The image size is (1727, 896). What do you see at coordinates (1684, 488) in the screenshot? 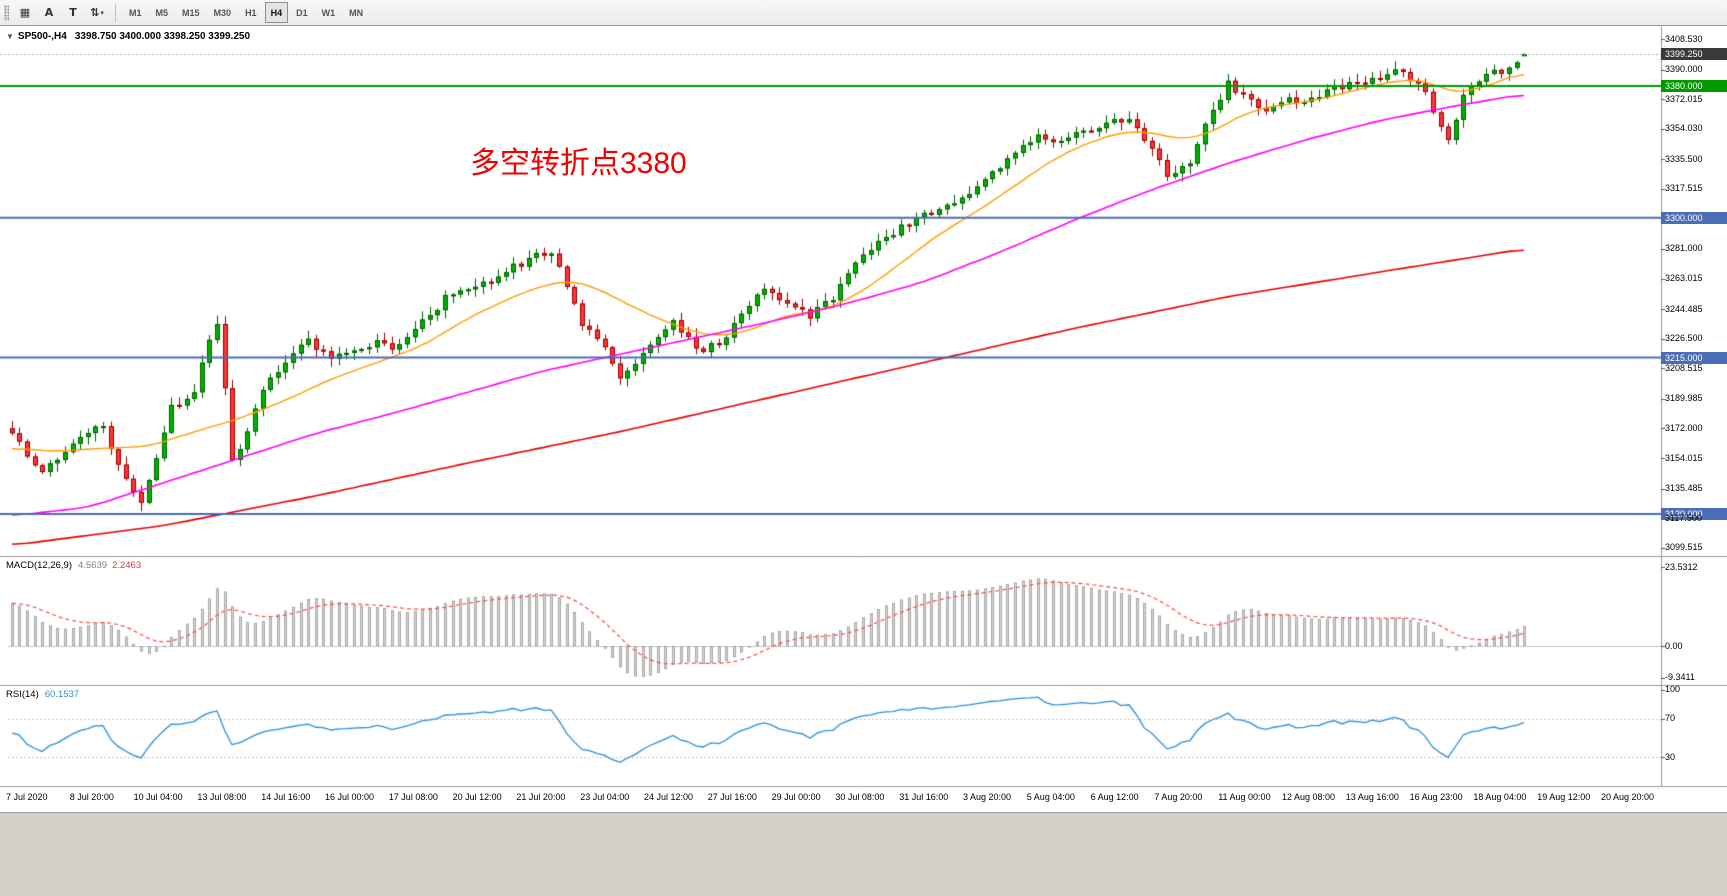
I see `price-scale-label: 3135.485` at bounding box center [1684, 488].